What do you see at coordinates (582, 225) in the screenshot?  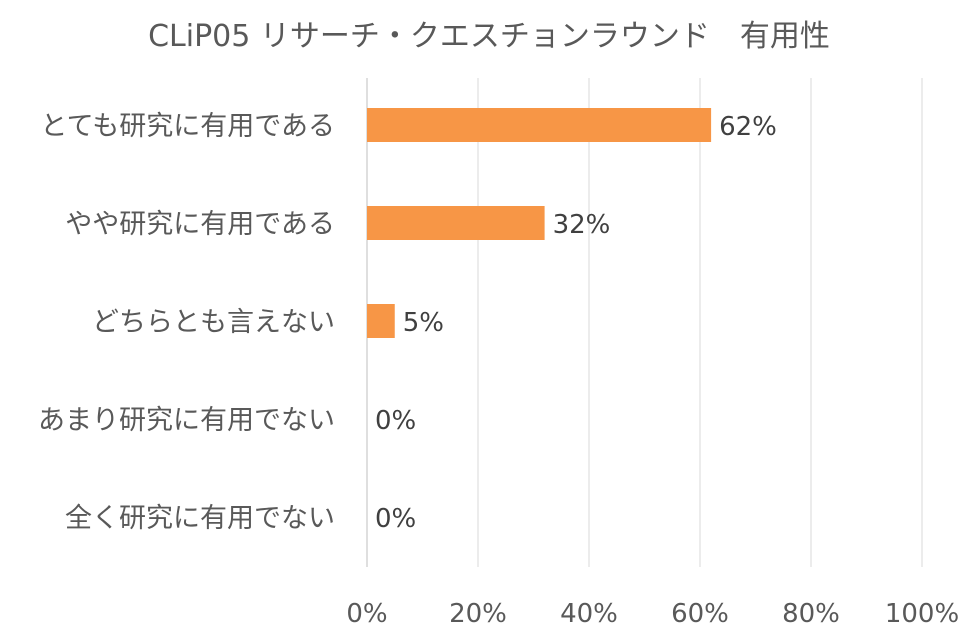 I see `data-label: 32%` at bounding box center [582, 225].